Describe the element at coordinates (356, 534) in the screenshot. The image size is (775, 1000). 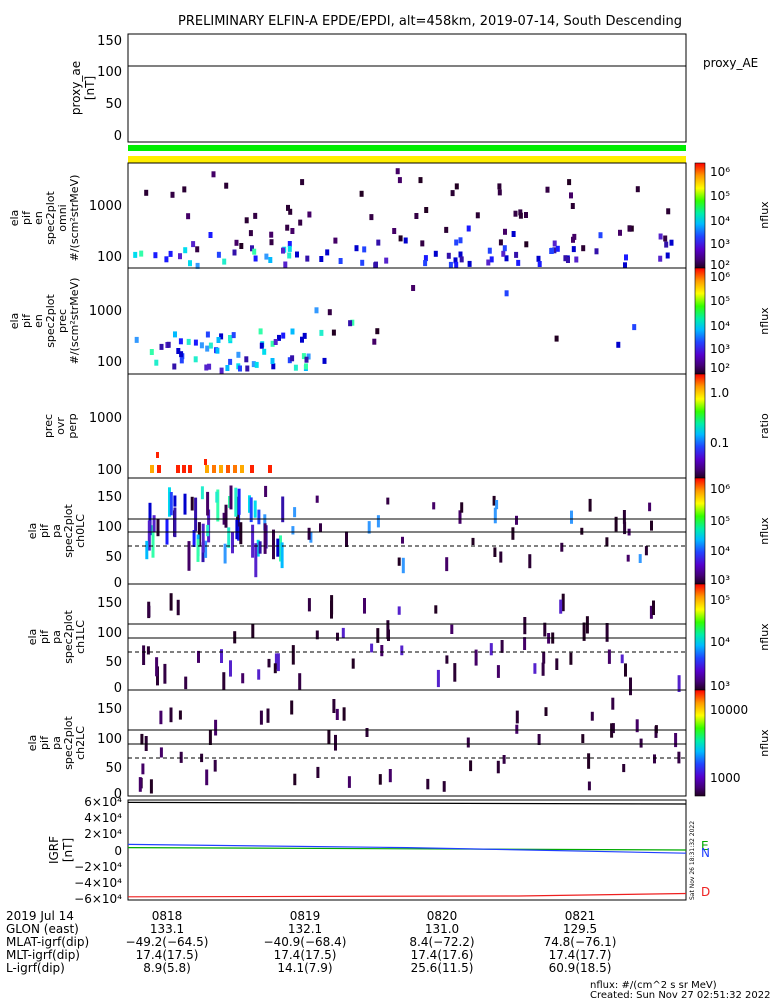
I see `panel-ch0lc: 150 100 50 0 ela pif pa spec2plot ch0LC` at that location.